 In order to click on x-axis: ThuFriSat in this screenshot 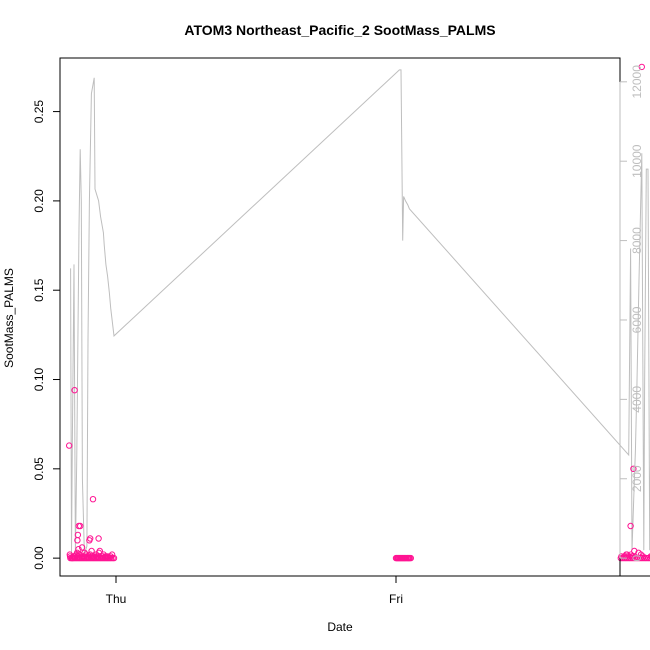, I will do `click(378, 590)`.